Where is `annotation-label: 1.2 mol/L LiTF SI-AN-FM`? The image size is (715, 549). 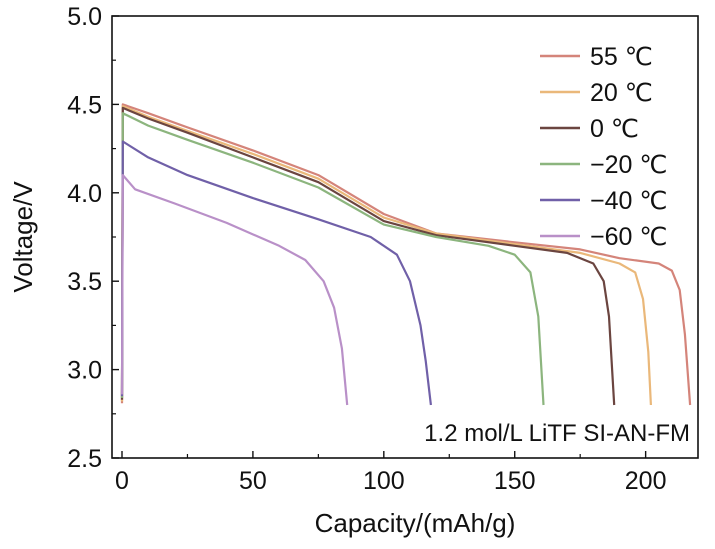
annotation-label: 1.2 mol/L LiTF SI-AN-FM is located at coordinates (557, 433).